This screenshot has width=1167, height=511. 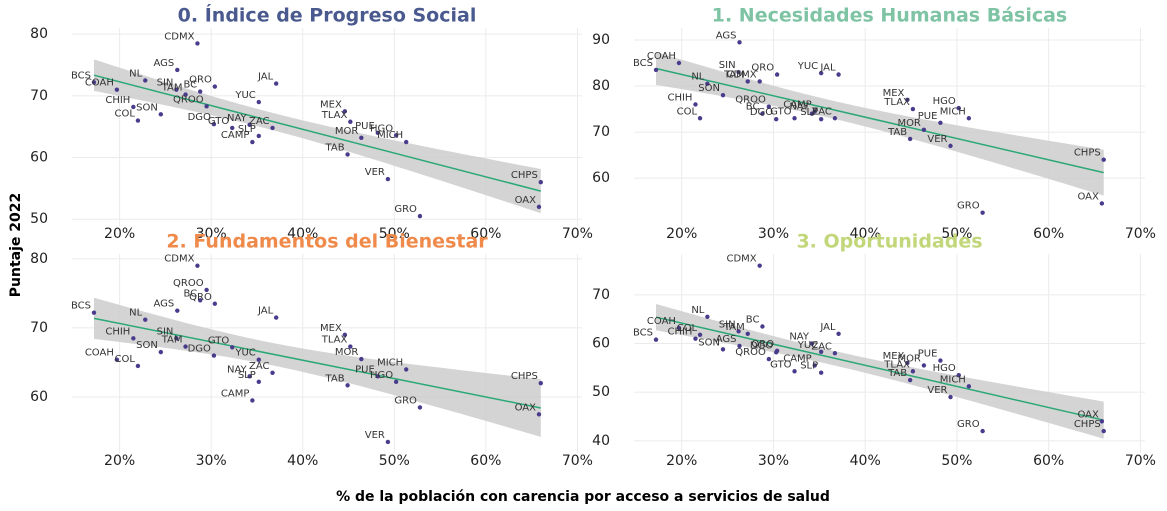 I want to click on point-label: COL, so click(x=687, y=111).